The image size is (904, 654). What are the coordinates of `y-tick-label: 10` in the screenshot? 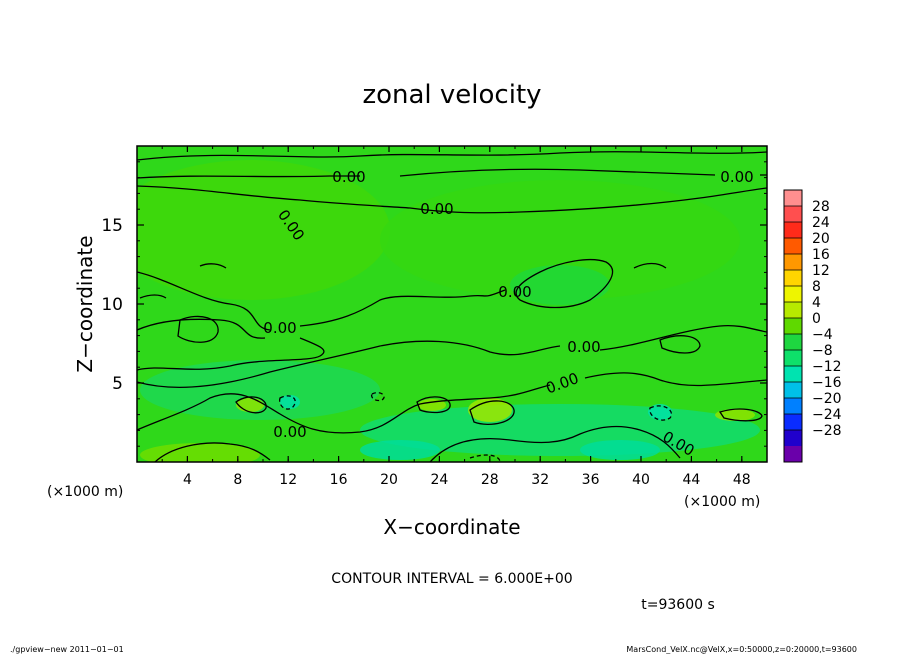 It's located at (112, 305).